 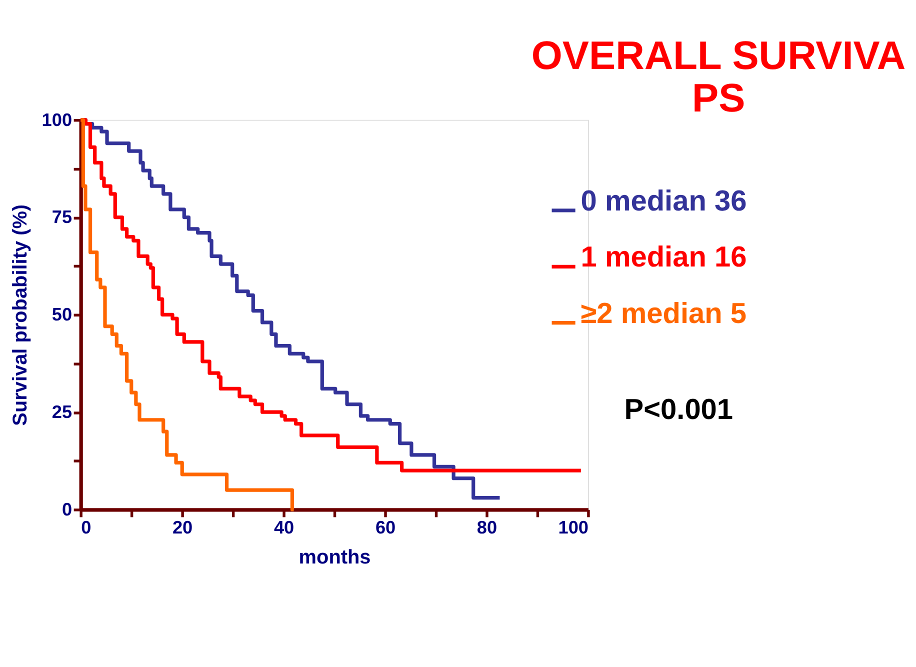 What do you see at coordinates (284, 527) in the screenshot?
I see `x-tick-label: 40` at bounding box center [284, 527].